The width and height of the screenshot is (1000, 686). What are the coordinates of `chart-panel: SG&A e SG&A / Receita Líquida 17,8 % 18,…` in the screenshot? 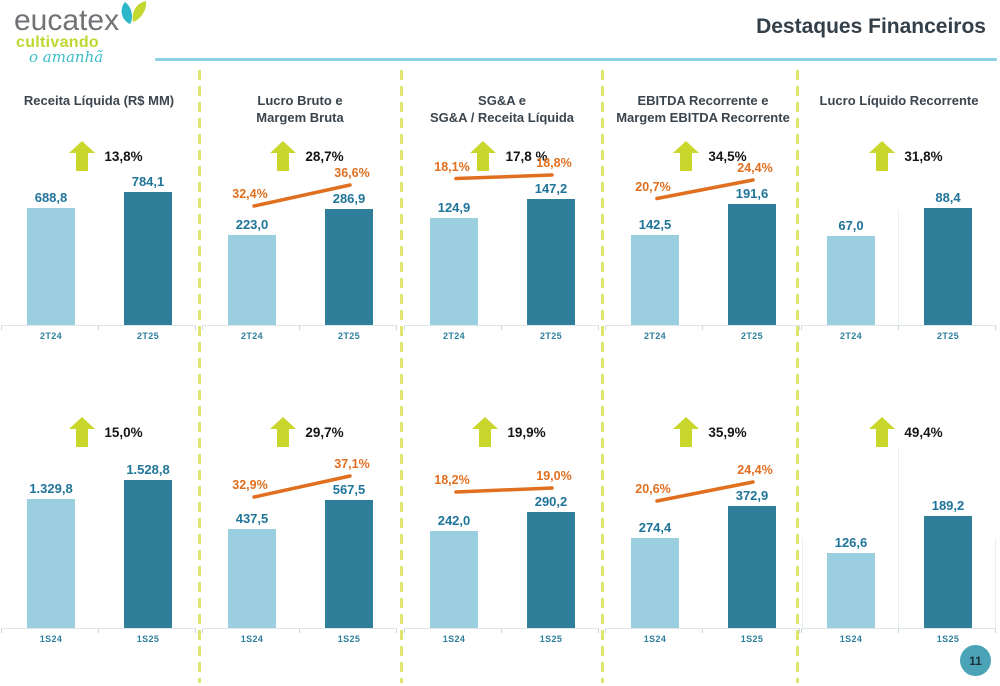 It's located at (502, 234).